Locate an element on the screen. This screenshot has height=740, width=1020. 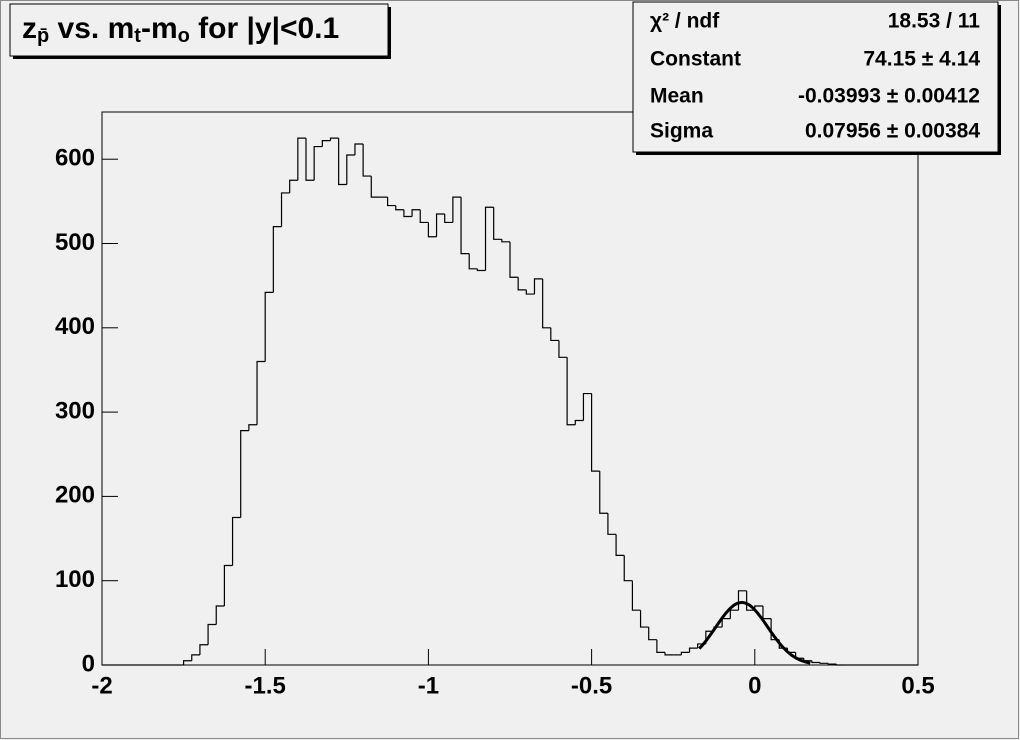
chart-title: zp̄ vs. mt-mo for |y|<0.1 is located at coordinates (180, 29).